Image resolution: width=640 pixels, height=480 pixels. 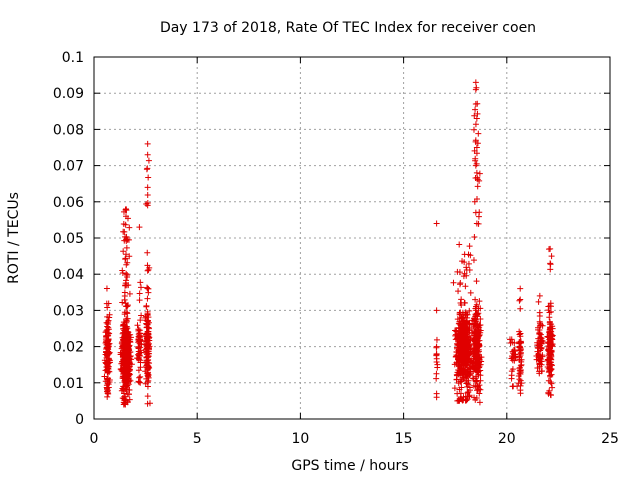 What do you see at coordinates (507, 439) in the screenshot?
I see `x-tick-label: 20` at bounding box center [507, 439].